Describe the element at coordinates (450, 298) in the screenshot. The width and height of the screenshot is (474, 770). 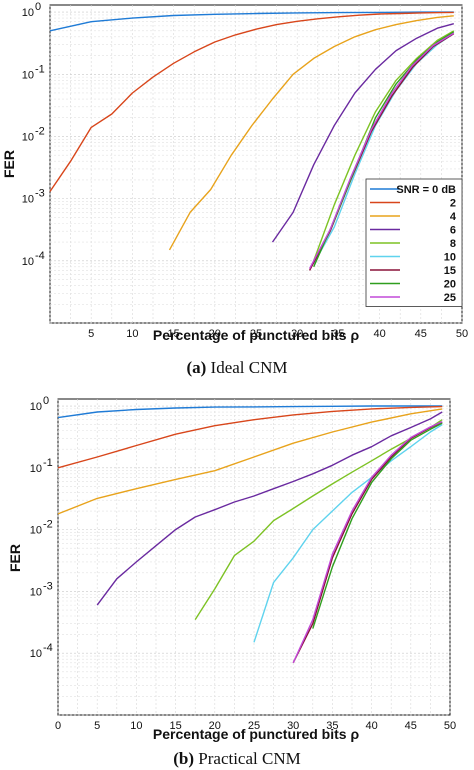
I see `legend-label: 25` at that location.